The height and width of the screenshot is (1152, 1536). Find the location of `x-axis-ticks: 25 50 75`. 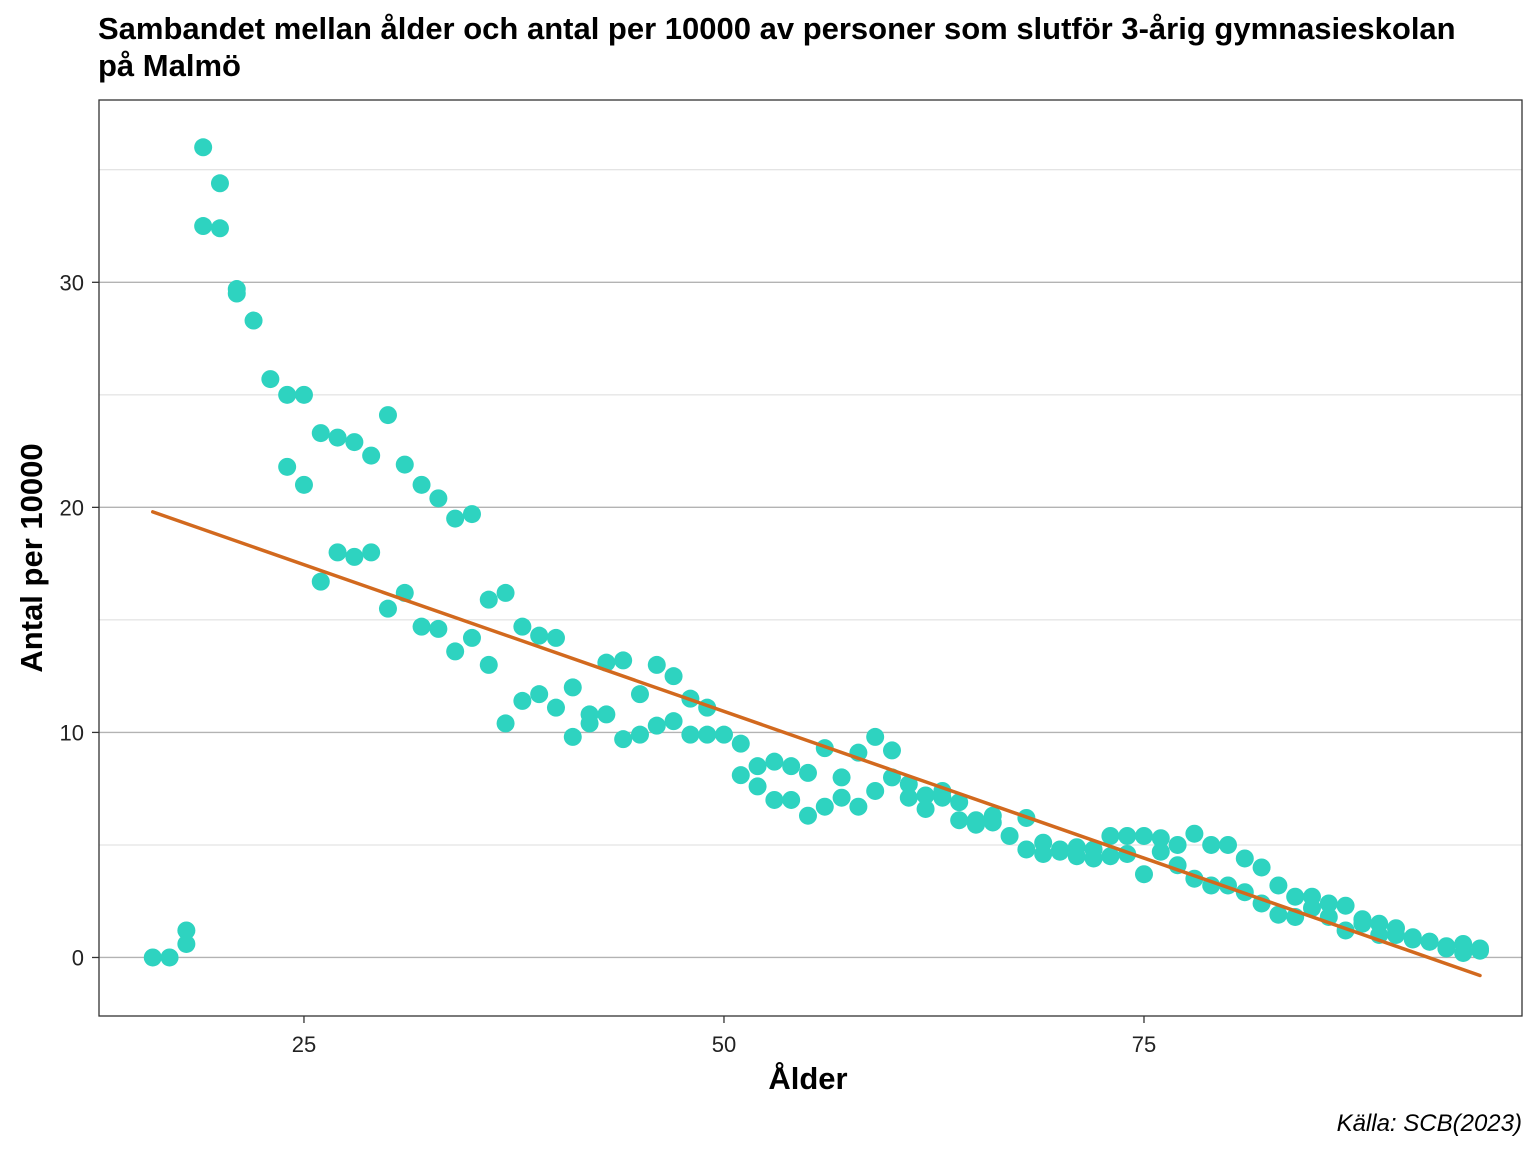

x-axis-ticks: 25 50 75 is located at coordinates (724, 1036).